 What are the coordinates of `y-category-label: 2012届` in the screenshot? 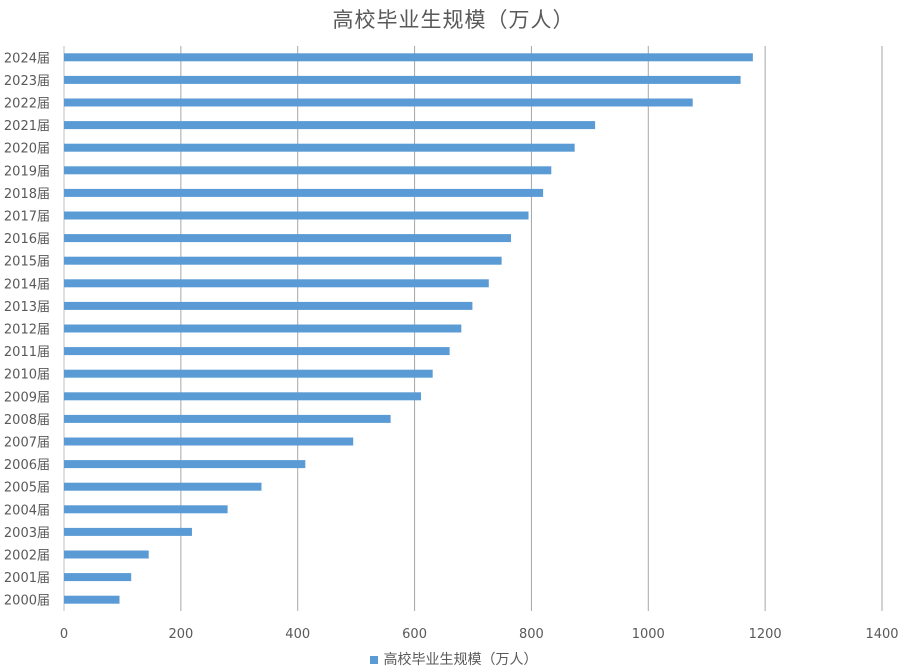 It's located at (27, 330).